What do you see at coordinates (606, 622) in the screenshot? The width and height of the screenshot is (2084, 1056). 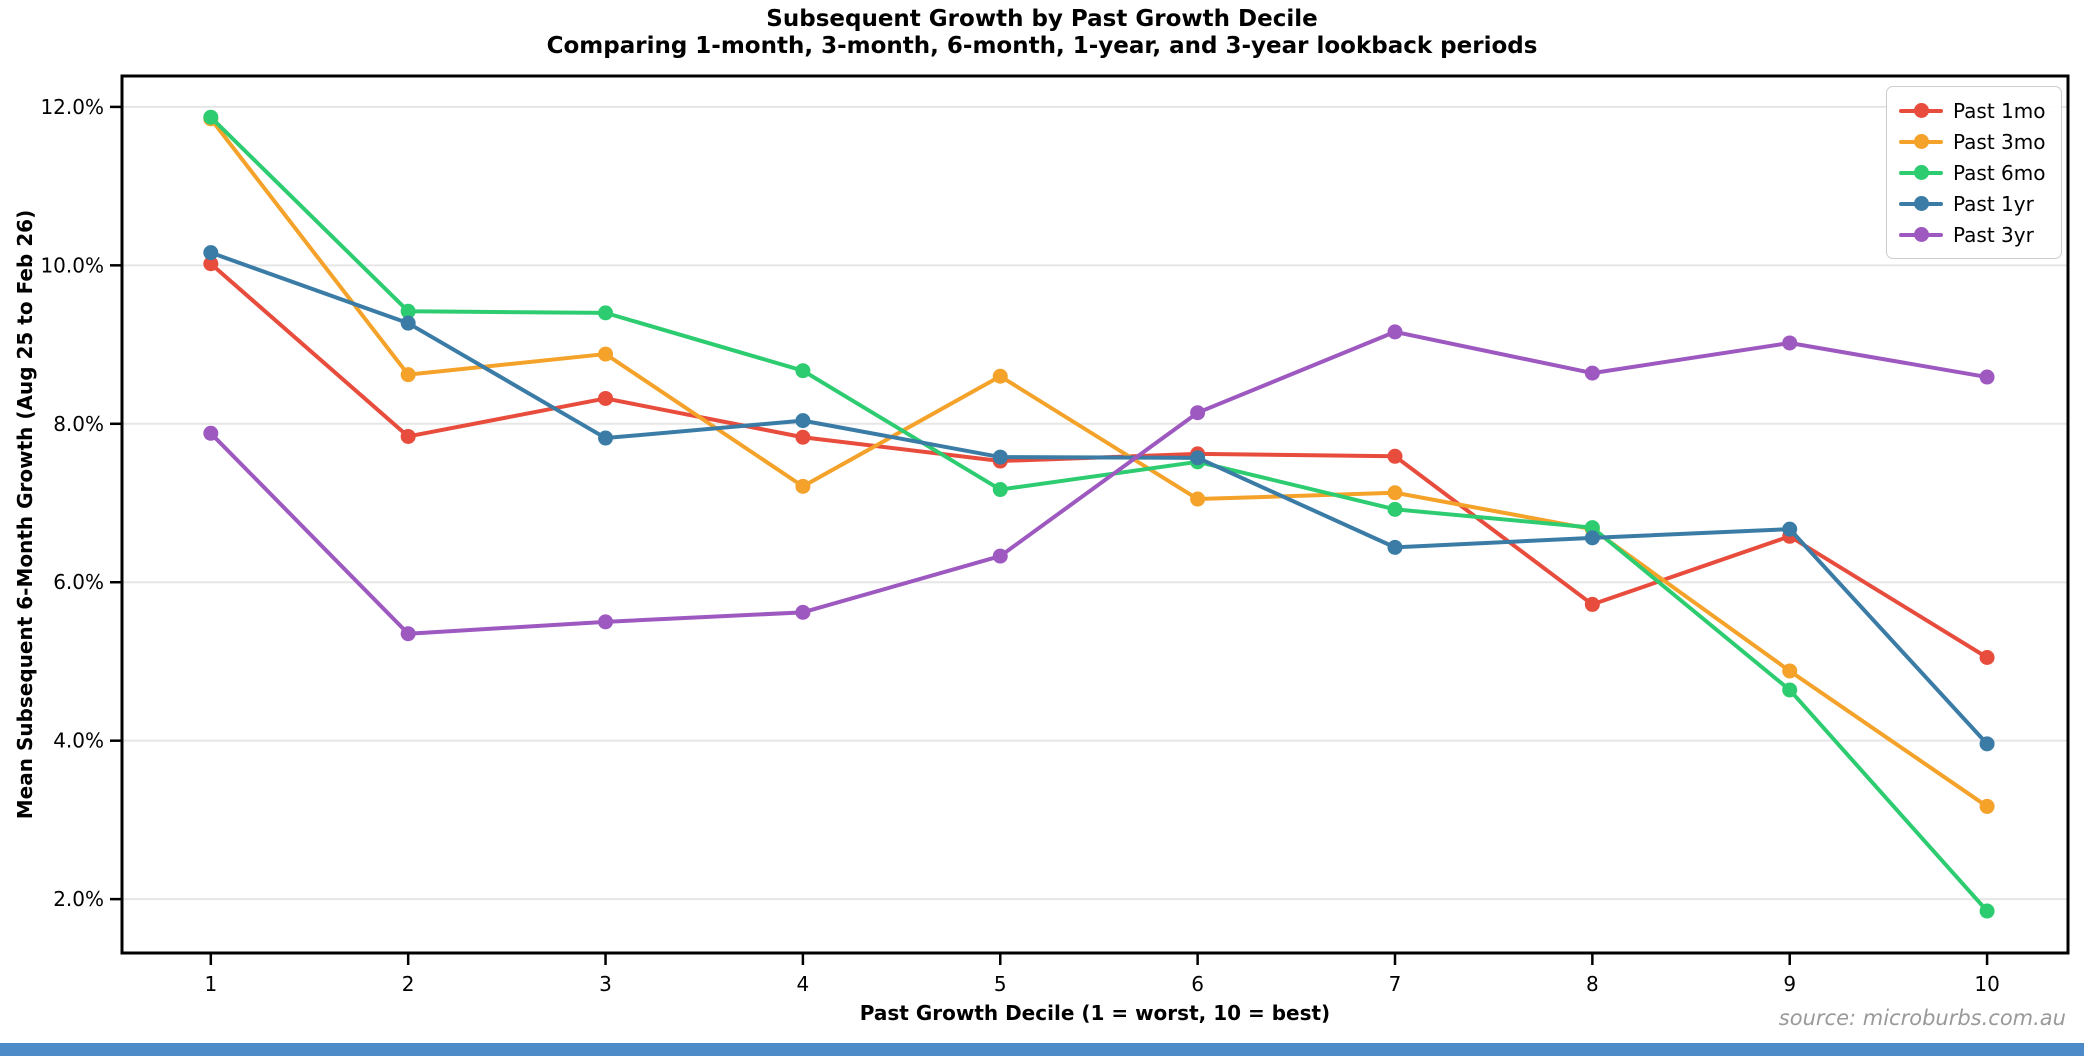 I see `data-point-past-3yr-x3` at bounding box center [606, 622].